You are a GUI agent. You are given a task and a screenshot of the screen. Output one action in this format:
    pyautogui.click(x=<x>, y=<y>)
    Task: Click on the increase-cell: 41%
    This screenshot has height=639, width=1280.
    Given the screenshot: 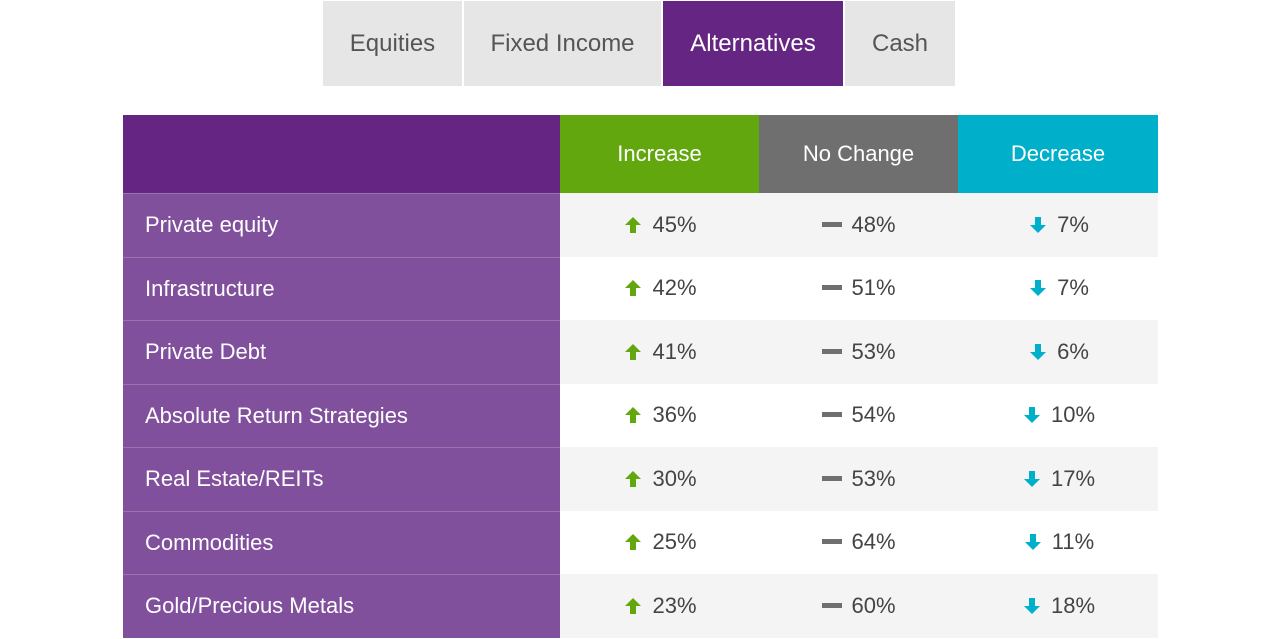 What is the action you would take?
    pyautogui.click(x=659, y=352)
    